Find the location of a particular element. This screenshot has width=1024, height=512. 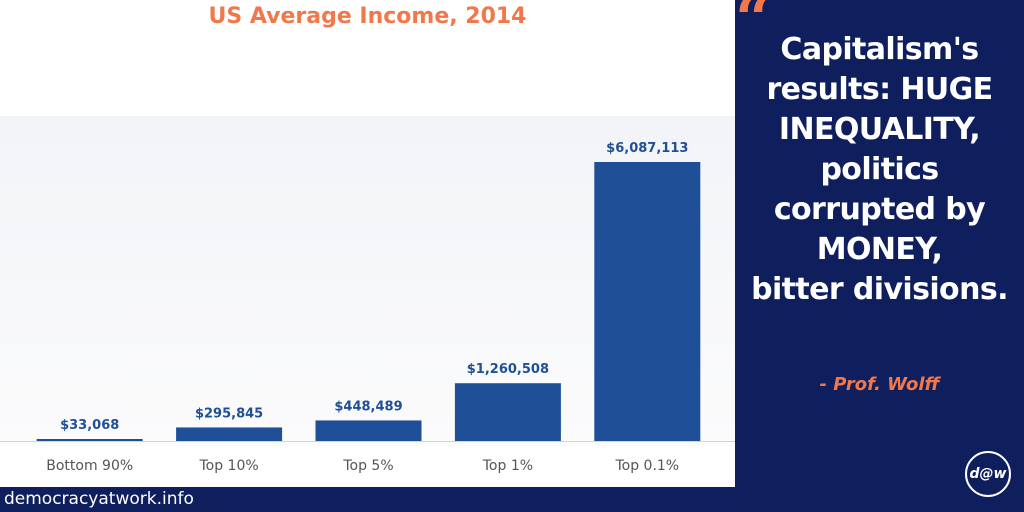

x-tick-label: Top 10% is located at coordinates (228, 466).